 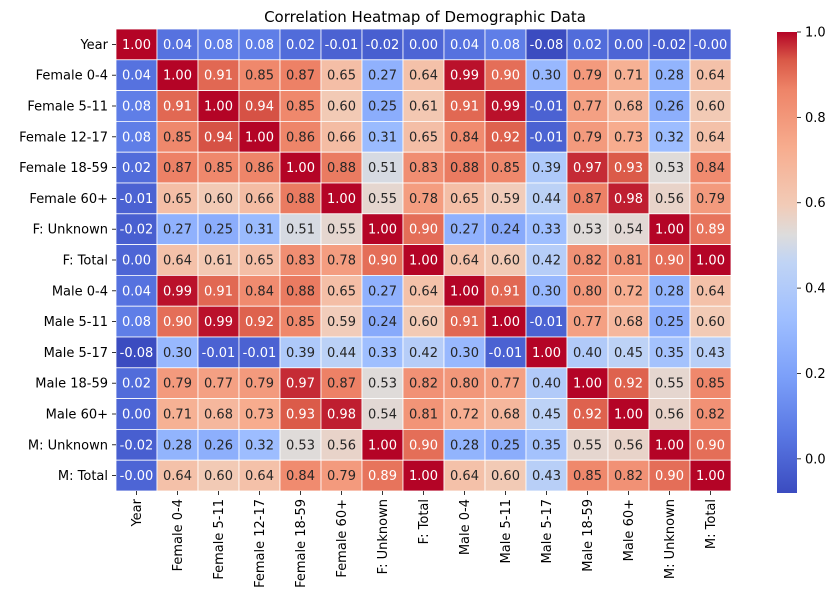 What do you see at coordinates (300, 199) in the screenshot?
I see `cell-value-label: 0.88` at bounding box center [300, 199].